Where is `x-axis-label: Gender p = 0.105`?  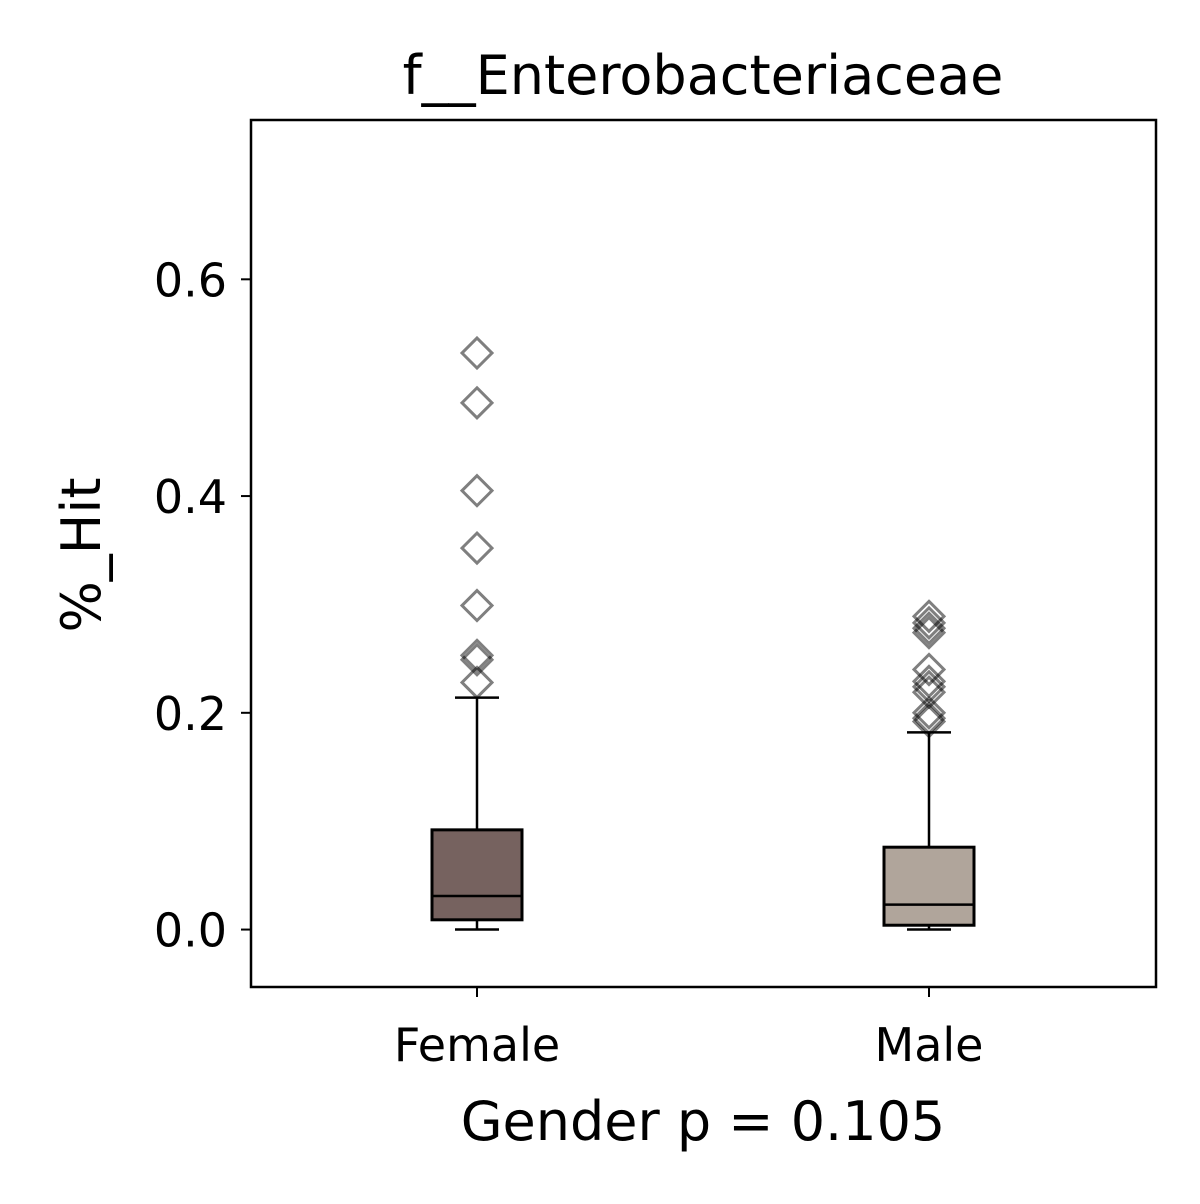
x-axis-label: Gender p = 0.105 is located at coordinates (703, 1121).